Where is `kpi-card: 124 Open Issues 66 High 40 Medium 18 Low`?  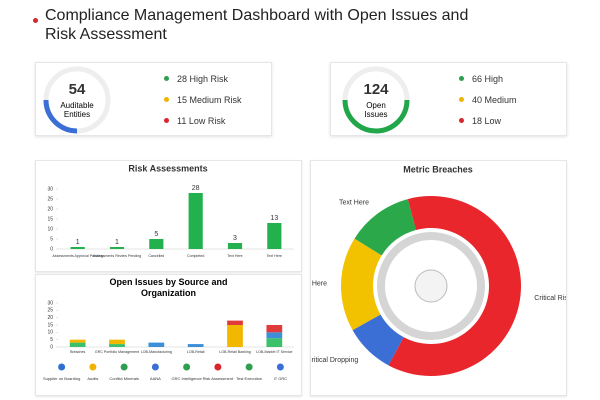 kpi-card: 124 Open Issues 66 High 40 Medium 18 Low is located at coordinates (448, 99).